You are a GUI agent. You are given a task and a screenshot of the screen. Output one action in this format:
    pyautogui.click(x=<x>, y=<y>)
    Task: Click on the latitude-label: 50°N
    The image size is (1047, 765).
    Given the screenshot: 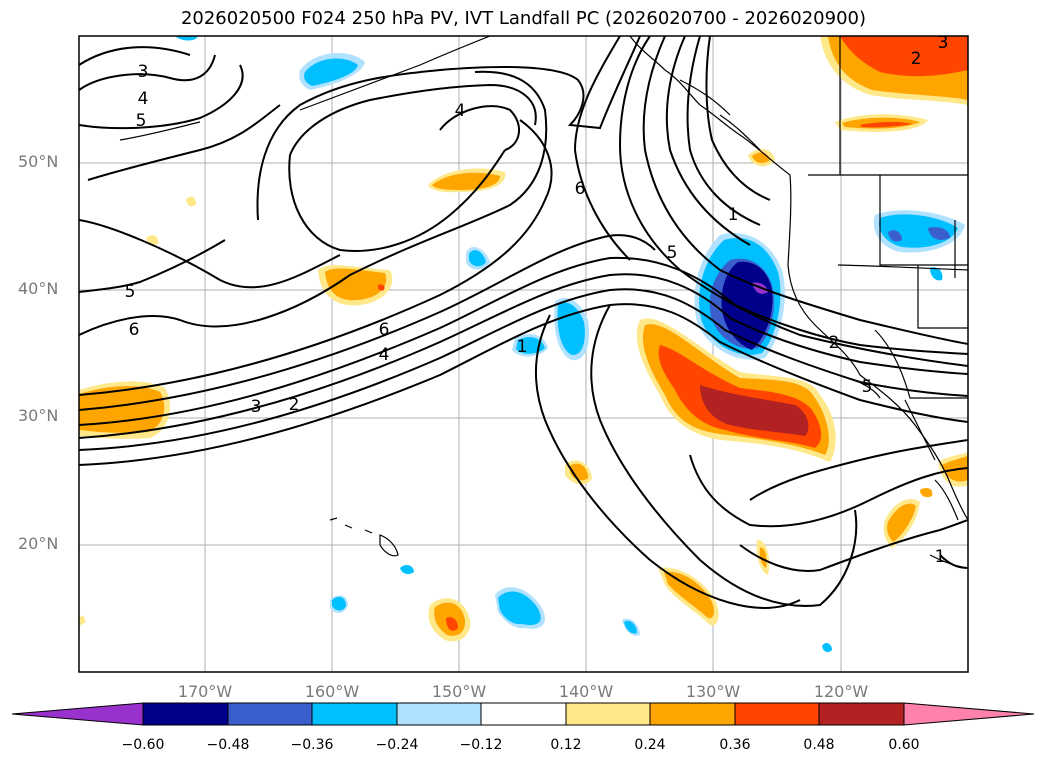 What is the action you would take?
    pyautogui.click(x=38, y=161)
    